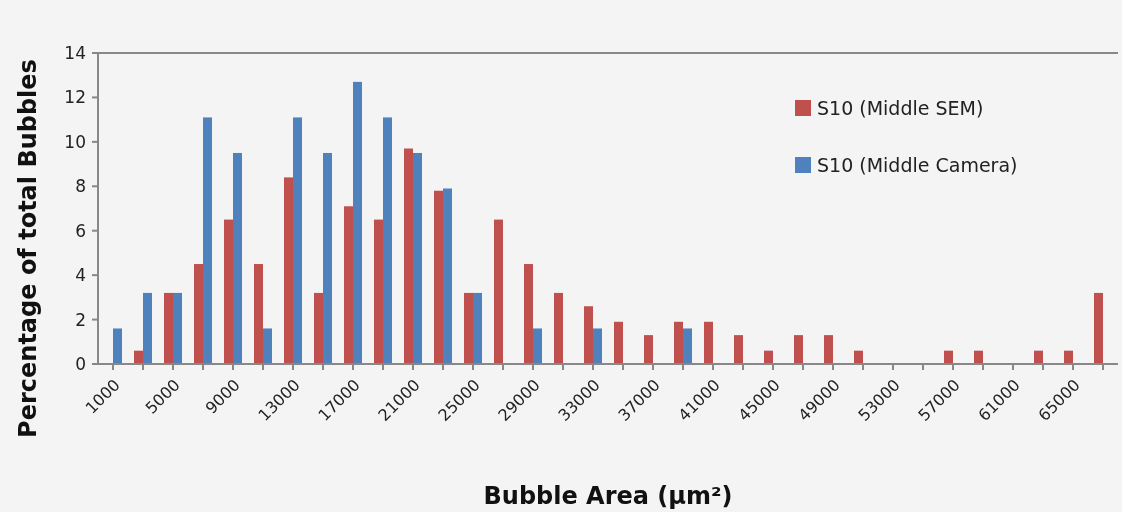 The width and height of the screenshot is (1122, 512). I want to click on y-tick-label: 0, so click(80, 363).